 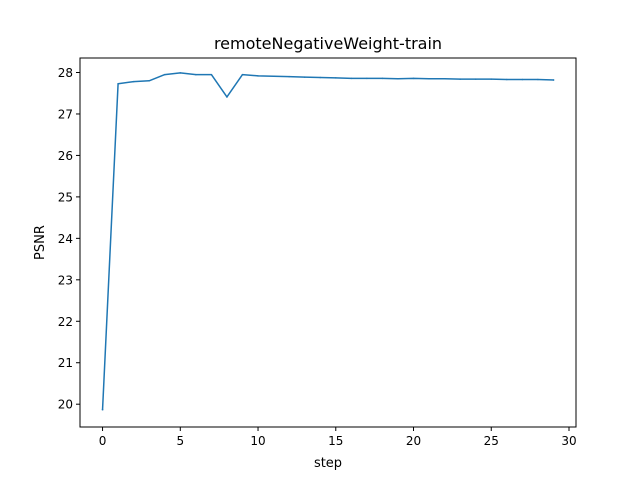 What do you see at coordinates (335, 441) in the screenshot?
I see `x-tick-label: 15` at bounding box center [335, 441].